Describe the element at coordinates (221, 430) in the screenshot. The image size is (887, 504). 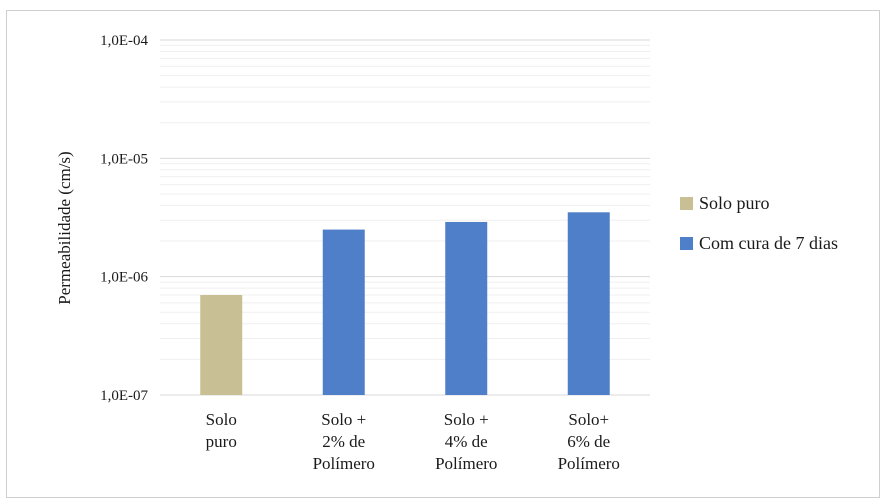
I see `category-label: Solo puro` at that location.